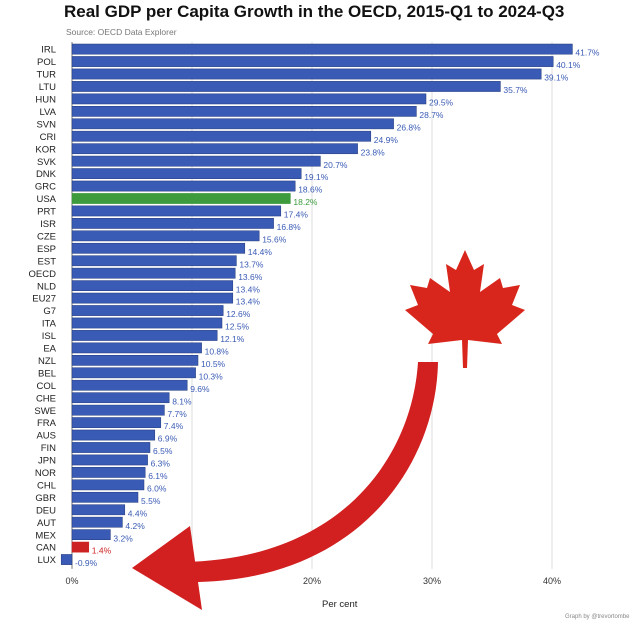 The height and width of the screenshot is (629, 639). I want to click on value-label-oecd: 13.6%, so click(250, 277).